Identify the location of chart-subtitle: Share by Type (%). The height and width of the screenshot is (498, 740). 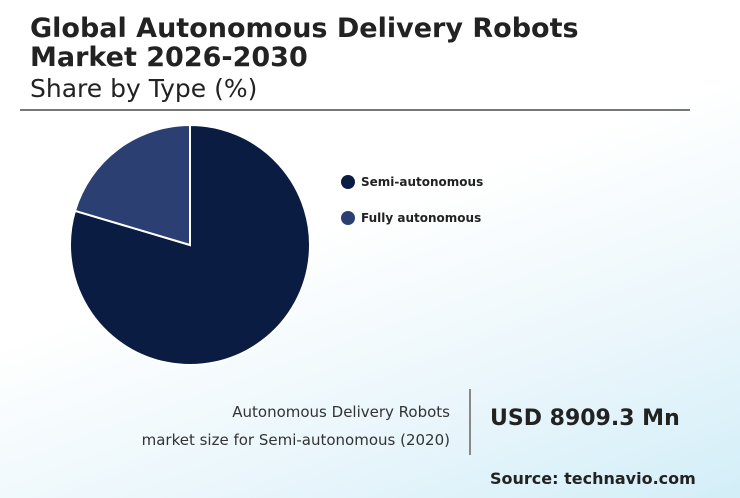
(144, 88).